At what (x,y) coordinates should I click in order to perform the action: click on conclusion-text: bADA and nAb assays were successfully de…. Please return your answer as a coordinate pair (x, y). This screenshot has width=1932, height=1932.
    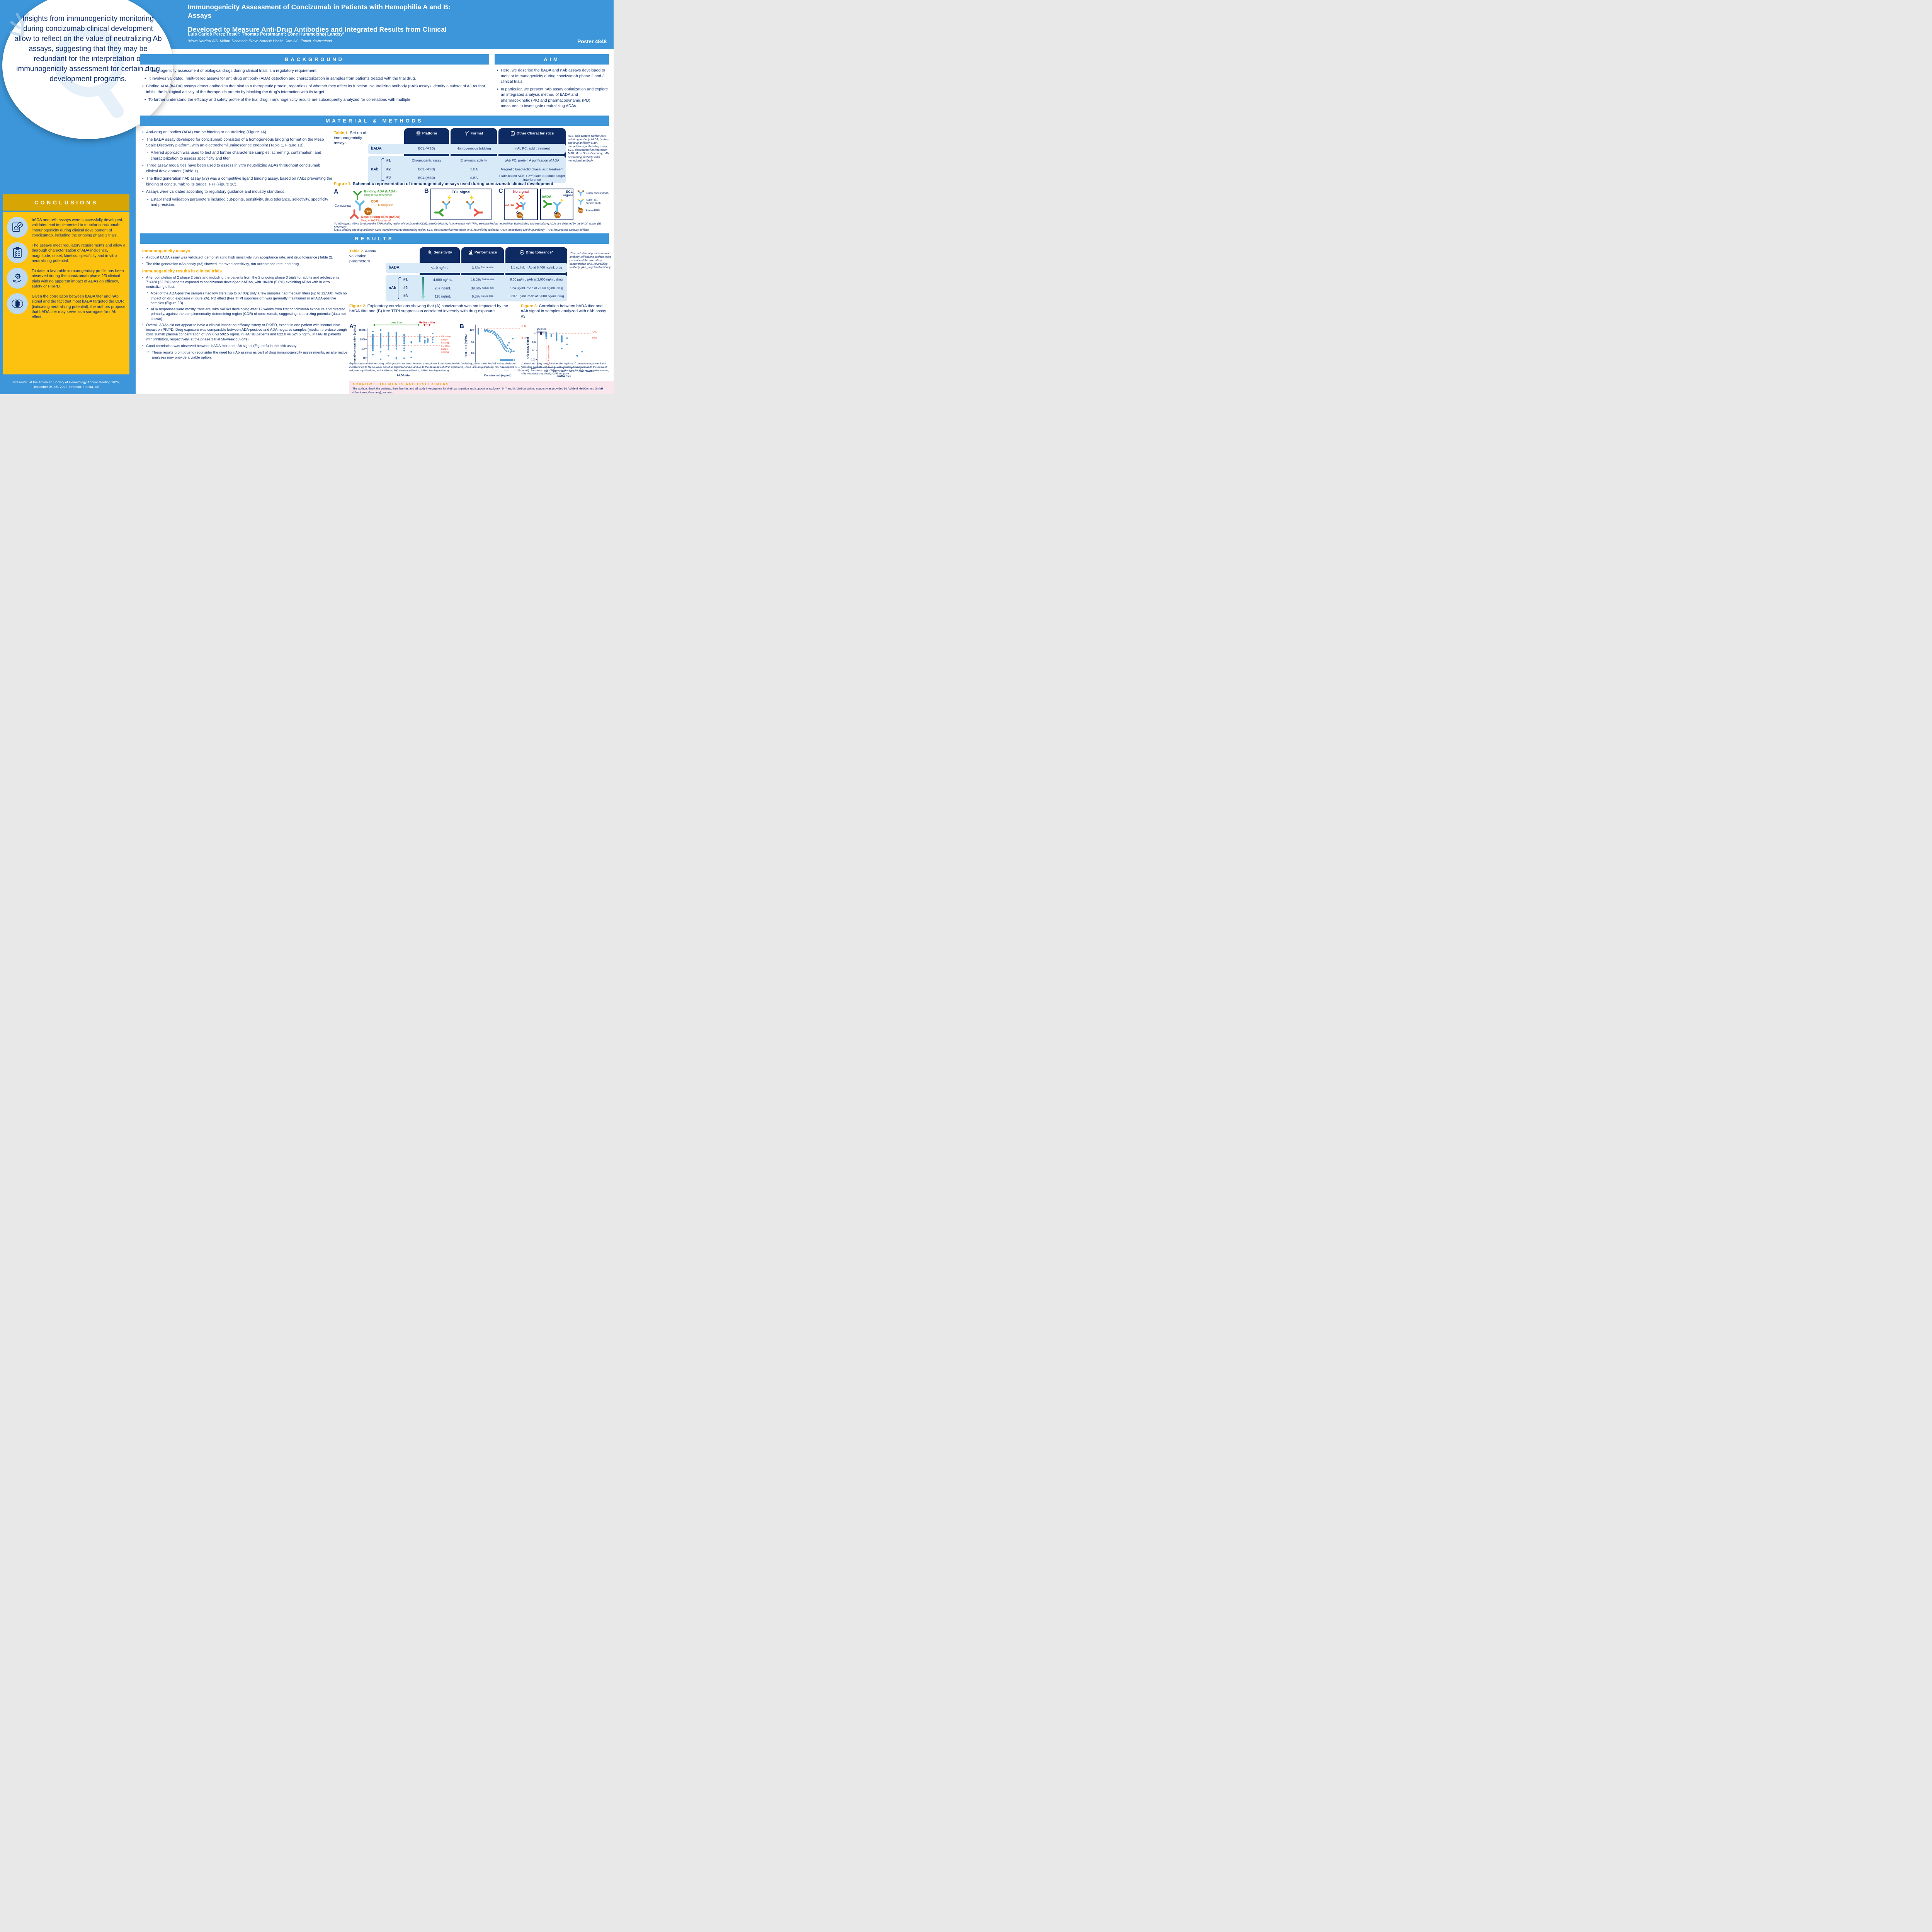
    Looking at the image, I should click on (78, 228).